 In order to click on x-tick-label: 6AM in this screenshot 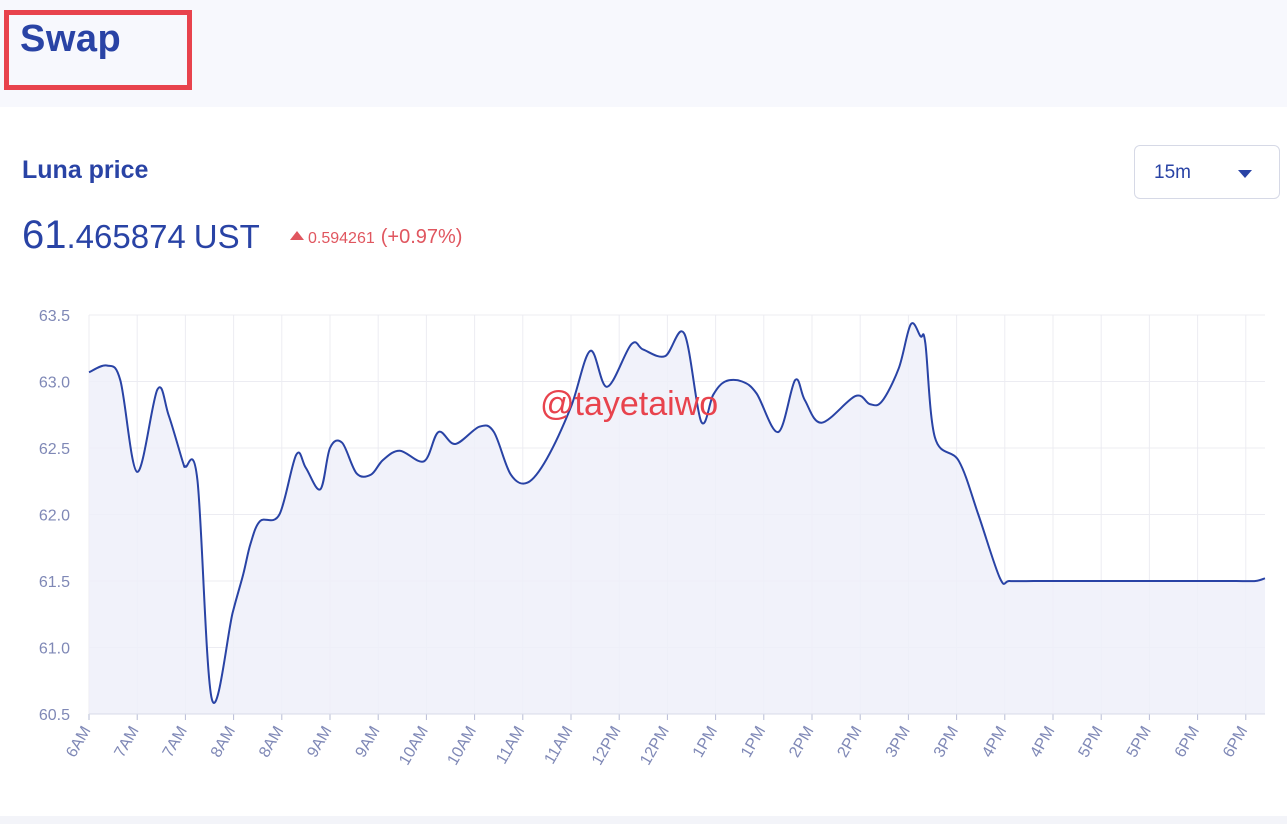, I will do `click(78, 742)`.